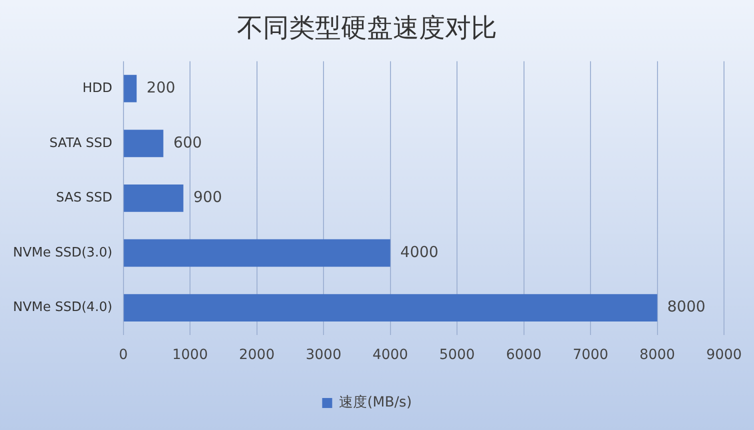 This screenshot has width=754, height=430. Describe the element at coordinates (161, 87) in the screenshot. I see `data-label: 200` at that location.